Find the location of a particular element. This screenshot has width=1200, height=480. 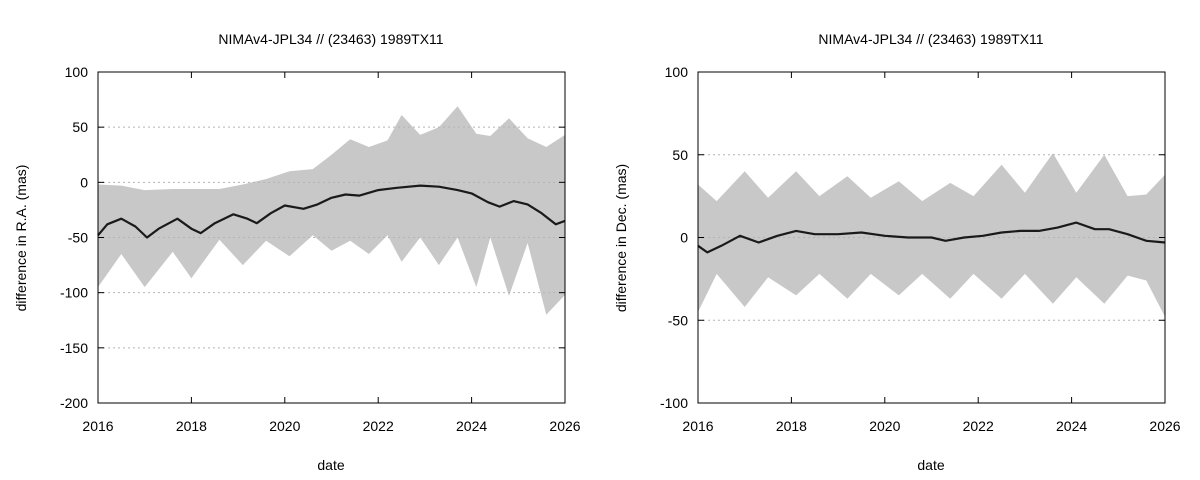

y-axis-label: difference in Dec. (mas) is located at coordinates (621, 238).